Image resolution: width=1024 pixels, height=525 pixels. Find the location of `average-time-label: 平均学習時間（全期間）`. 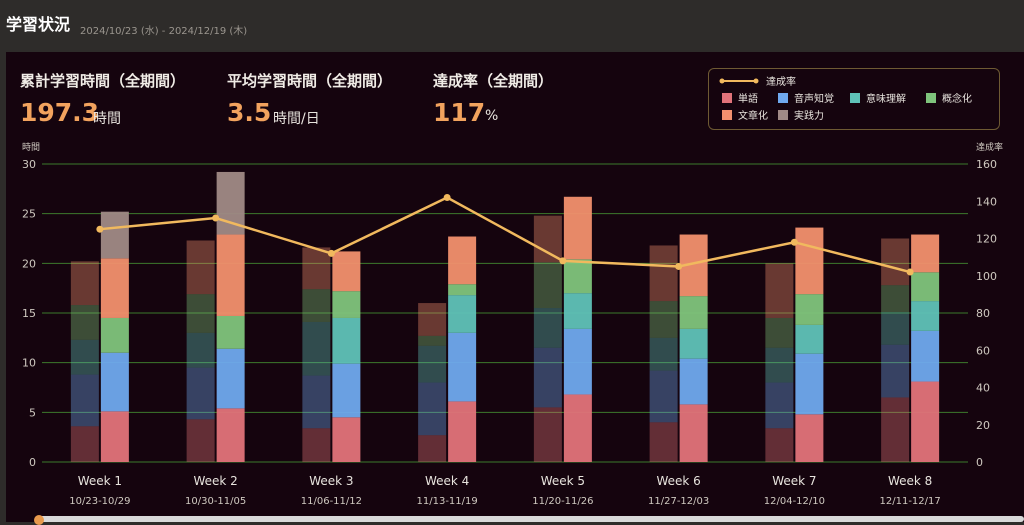

average-time-label: 平均学習時間（全期間） is located at coordinates (310, 81).